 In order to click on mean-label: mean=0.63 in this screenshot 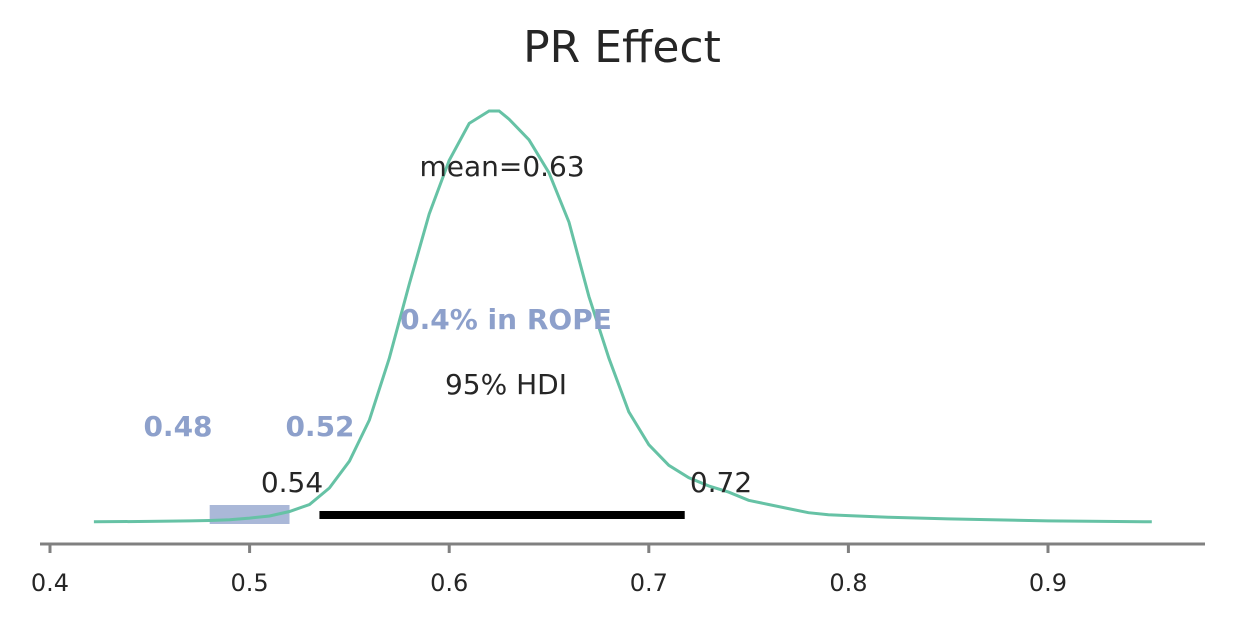, I will do `click(501, 166)`.